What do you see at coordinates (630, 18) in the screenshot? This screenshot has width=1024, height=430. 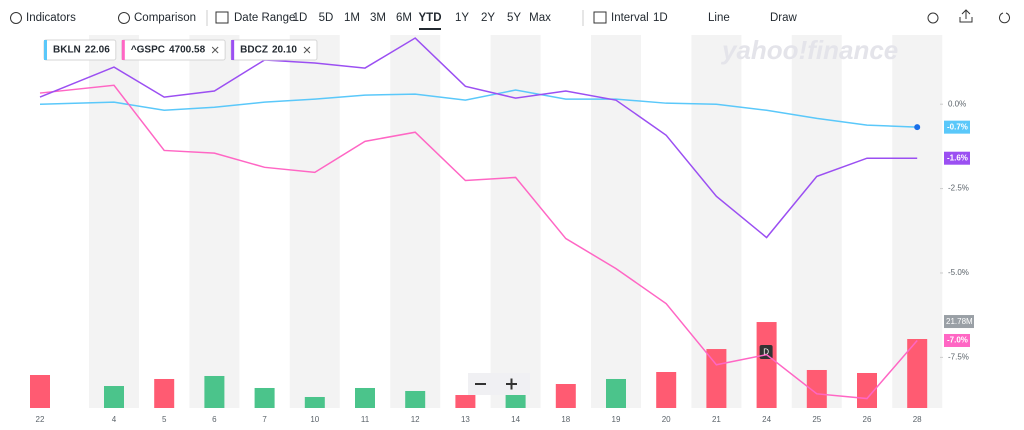 I see `interval-button: Interval` at bounding box center [630, 18].